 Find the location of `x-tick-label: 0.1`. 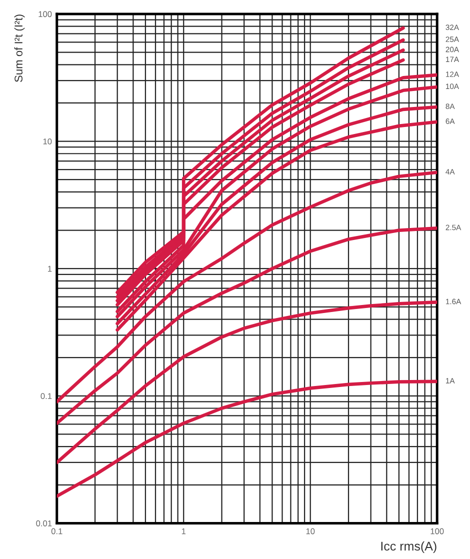

x-tick-label: 0.1 is located at coordinates (56, 531).